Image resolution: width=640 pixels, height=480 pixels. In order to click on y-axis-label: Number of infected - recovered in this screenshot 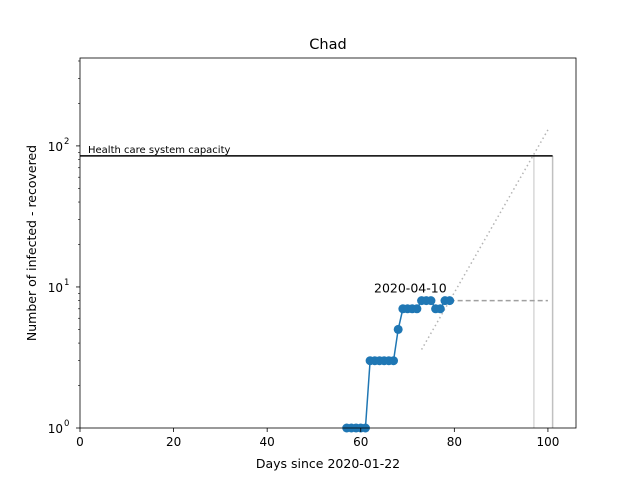, I will do `click(31, 243)`.